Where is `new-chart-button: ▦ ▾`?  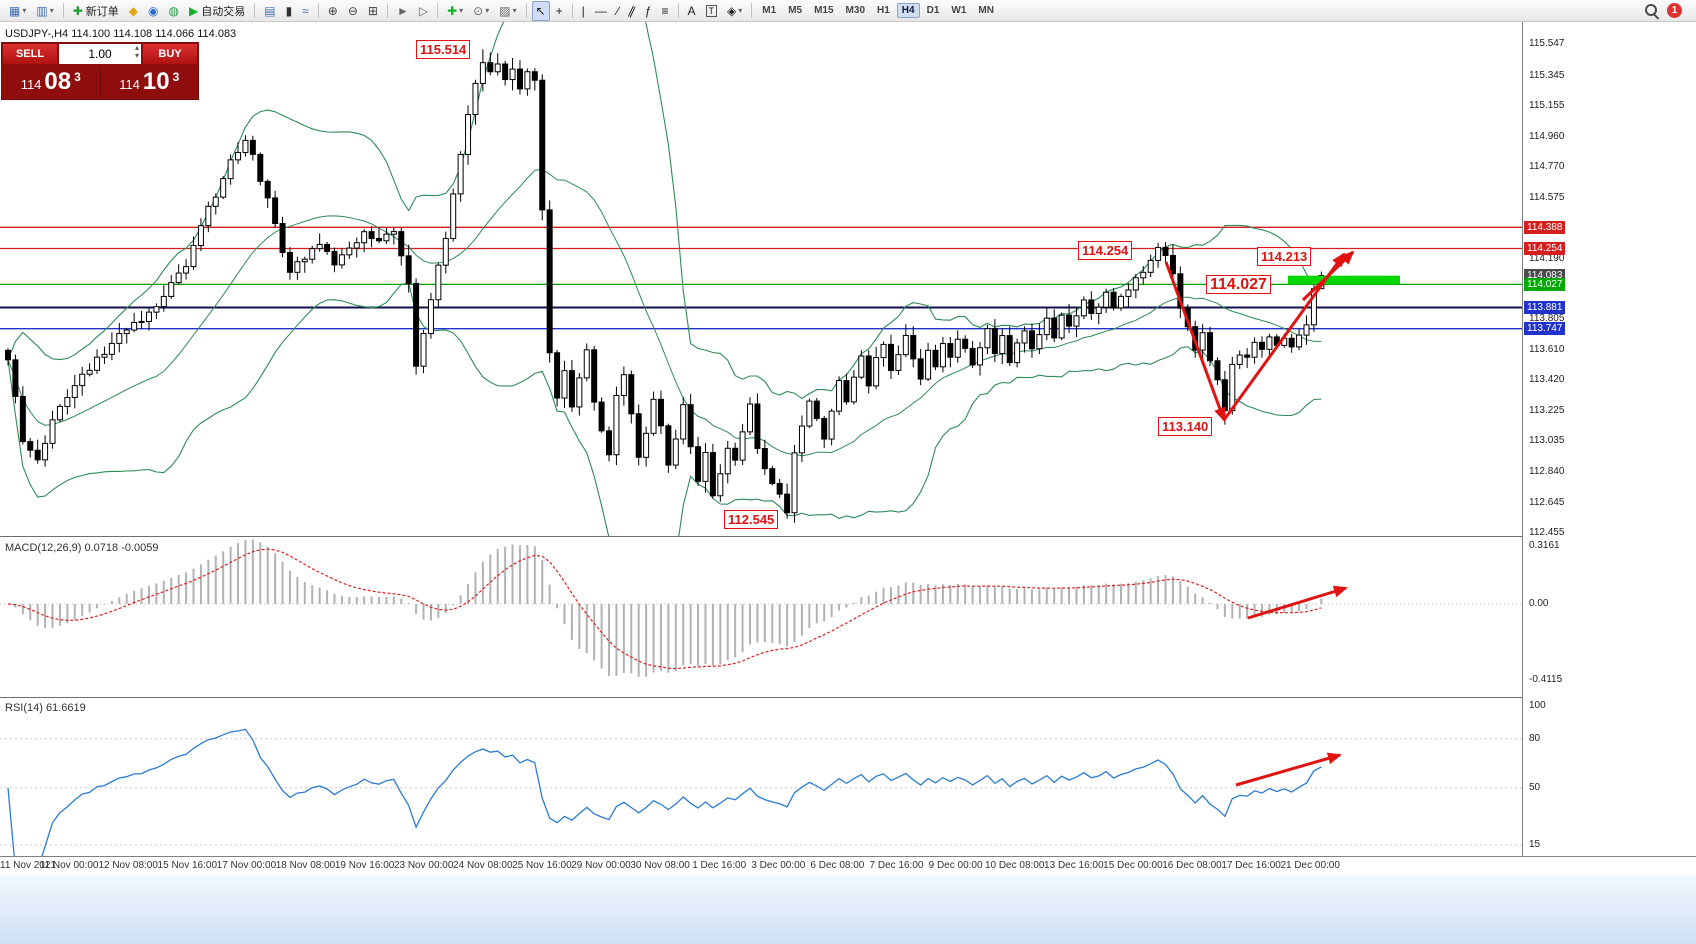 new-chart-button: ▦ ▾ is located at coordinates (17, 11).